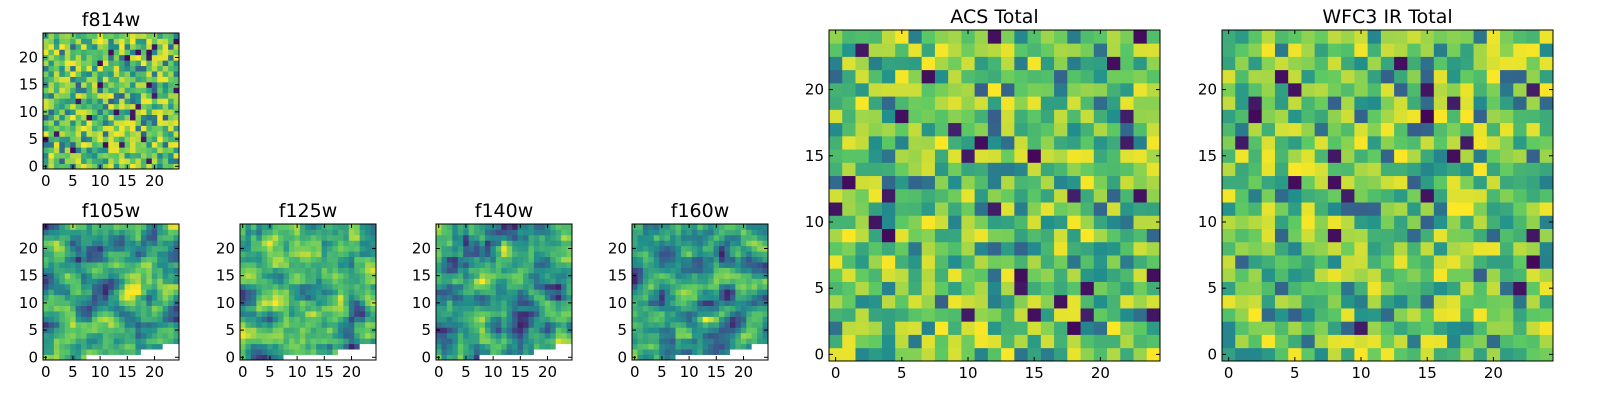 This screenshot has height=400, width=1600. I want to click on plot-title: ACS Total, so click(994, 17).